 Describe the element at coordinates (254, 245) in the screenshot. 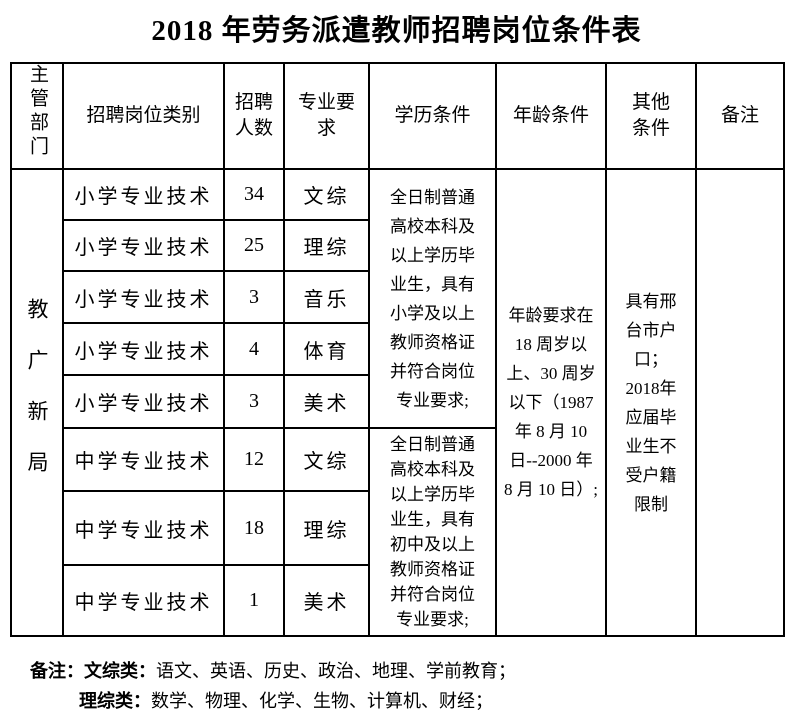

I see `cell-count: 25` at that location.